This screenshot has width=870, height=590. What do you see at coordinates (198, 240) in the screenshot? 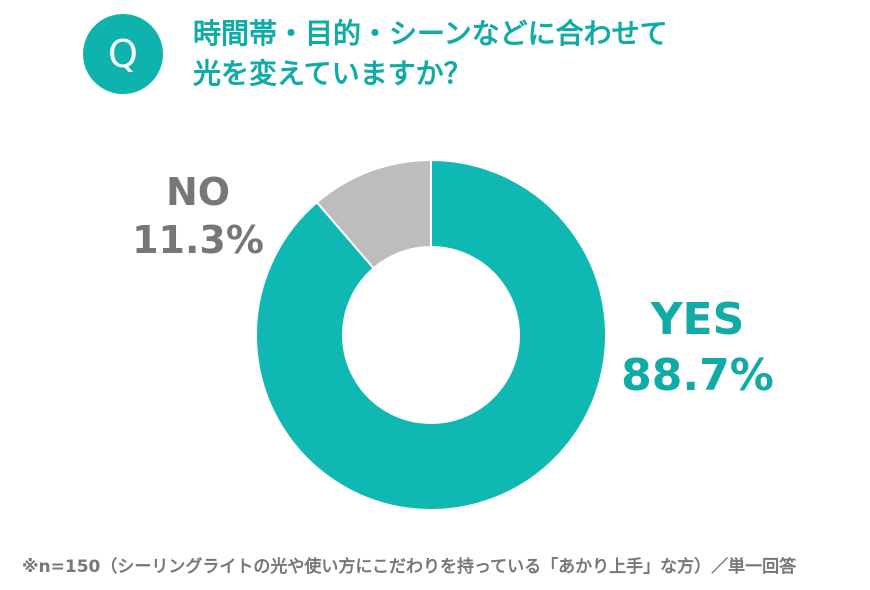
I see `no-value-label: 11.3%` at bounding box center [198, 240].